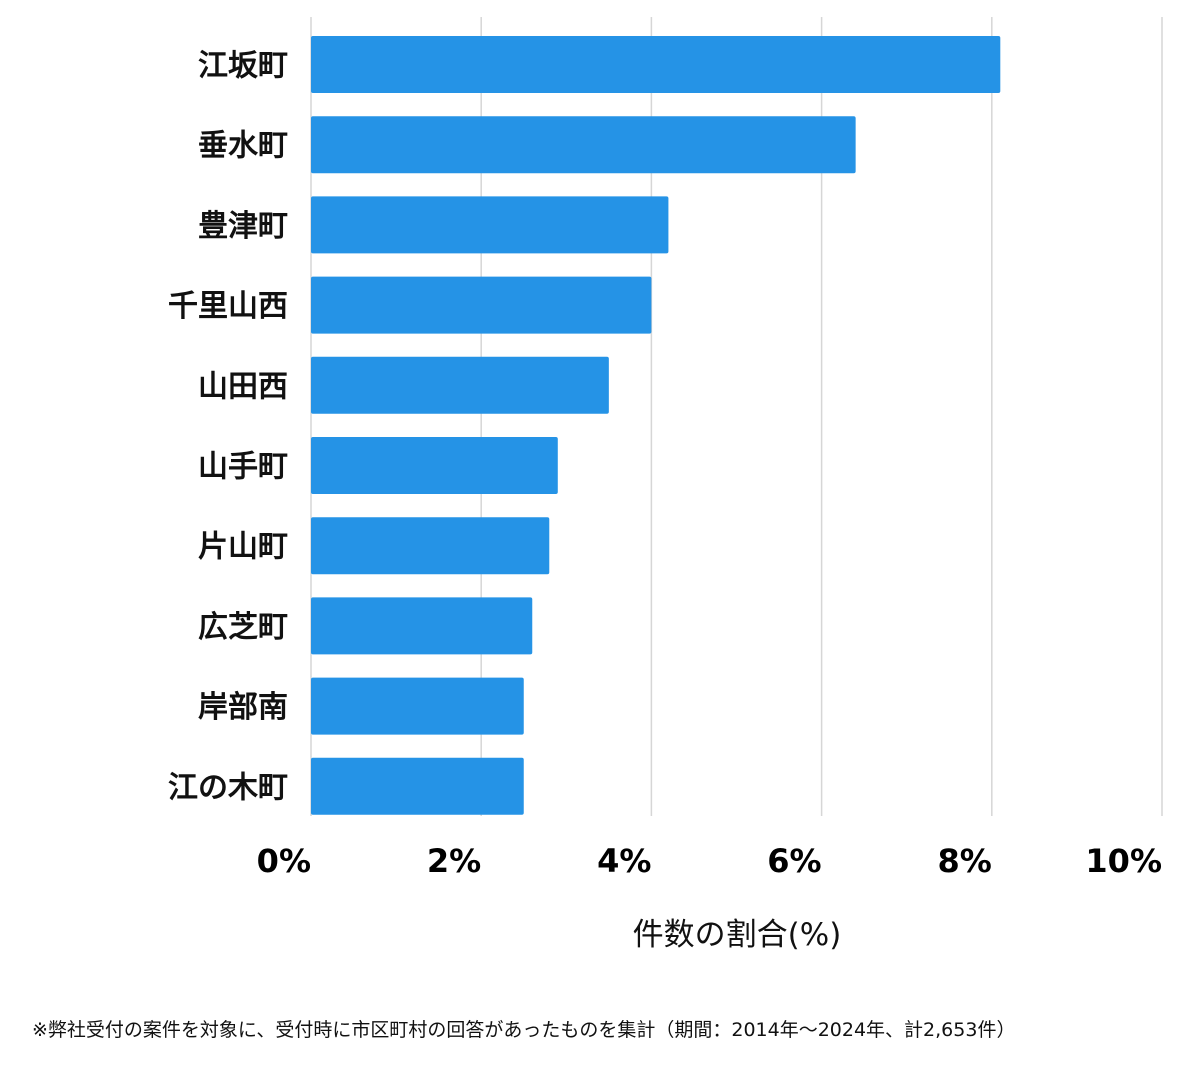 This screenshot has height=1069, width=1200. What do you see at coordinates (243, 707) in the screenshot?
I see `category-label: 岸部南` at bounding box center [243, 707].